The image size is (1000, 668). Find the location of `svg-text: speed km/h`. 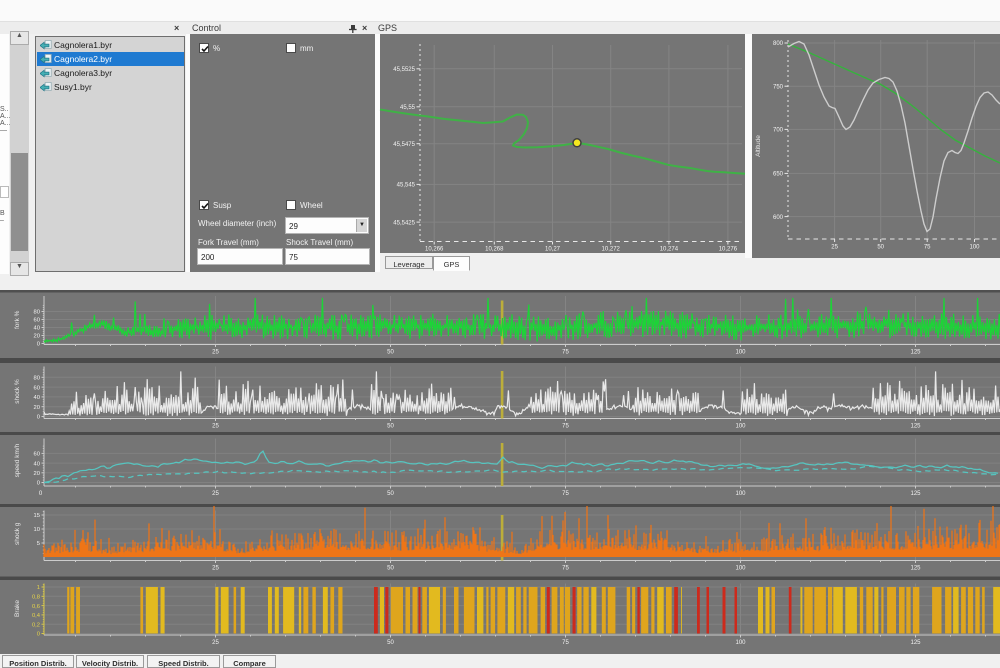

svg-text: speed km/h is located at coordinates (17, 460).